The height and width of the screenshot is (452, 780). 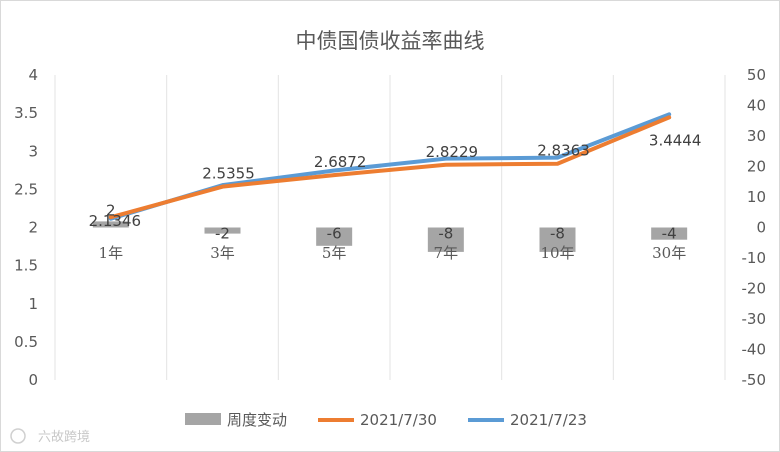 What do you see at coordinates (390, 236) in the screenshot?
I see `bar-series` at bounding box center [390, 236].